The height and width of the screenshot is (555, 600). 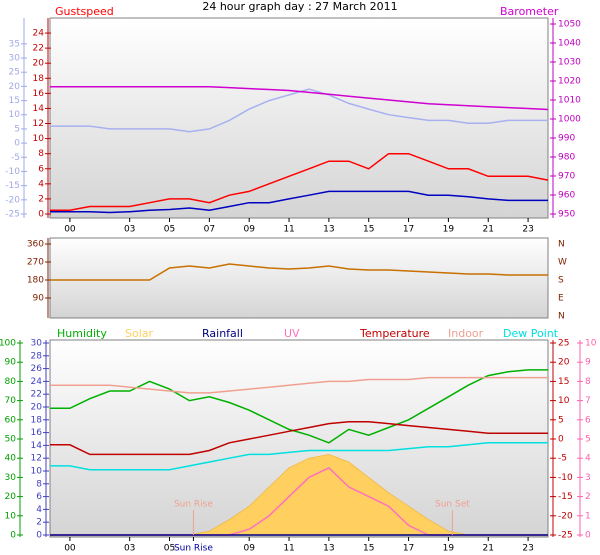 What do you see at coordinates (561, 299) in the screenshot?
I see `y-tick-label: E` at bounding box center [561, 299].